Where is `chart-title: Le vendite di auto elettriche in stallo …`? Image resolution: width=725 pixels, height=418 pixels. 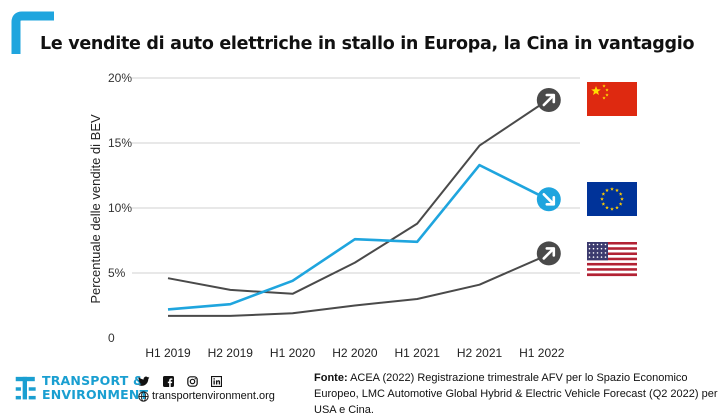
chart-title: Le vendite di auto elettriche in stallo … is located at coordinates (367, 44).